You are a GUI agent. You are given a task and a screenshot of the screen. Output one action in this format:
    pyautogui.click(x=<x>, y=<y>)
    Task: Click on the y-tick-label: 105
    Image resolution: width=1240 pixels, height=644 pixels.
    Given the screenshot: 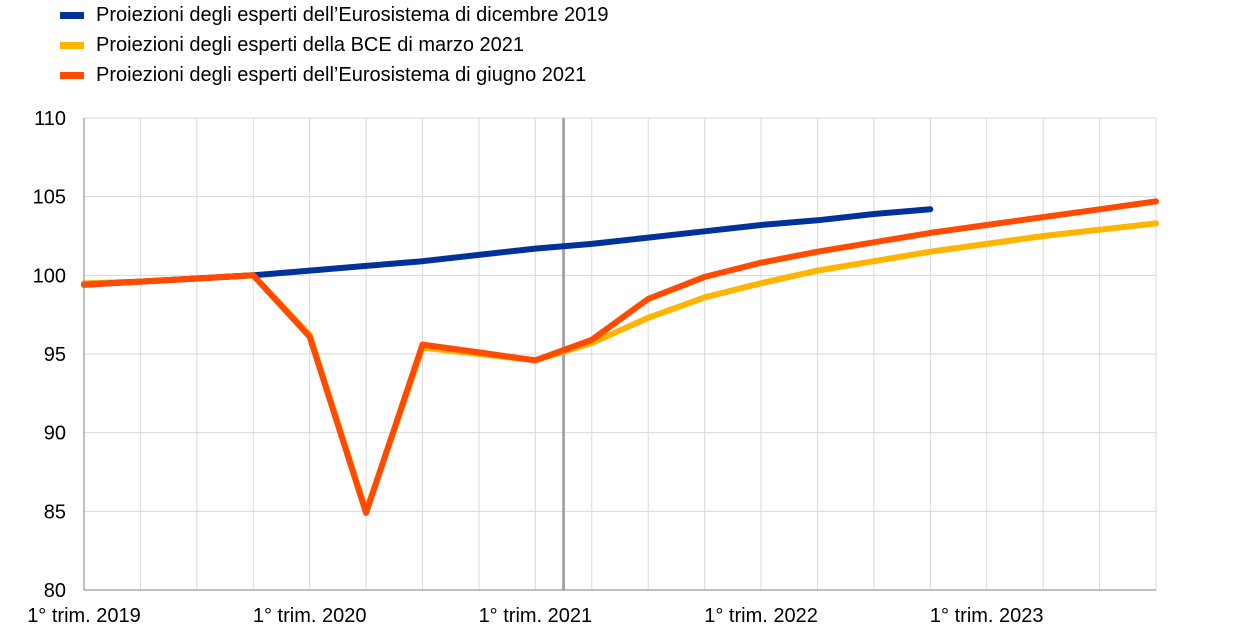 What is the action you would take?
    pyautogui.click(x=49, y=198)
    